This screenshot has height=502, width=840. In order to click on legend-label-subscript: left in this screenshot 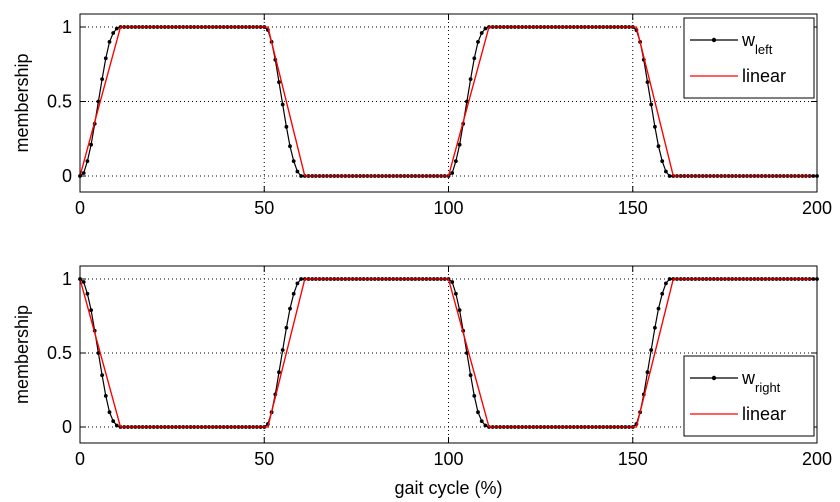, I will do `click(764, 49)`.